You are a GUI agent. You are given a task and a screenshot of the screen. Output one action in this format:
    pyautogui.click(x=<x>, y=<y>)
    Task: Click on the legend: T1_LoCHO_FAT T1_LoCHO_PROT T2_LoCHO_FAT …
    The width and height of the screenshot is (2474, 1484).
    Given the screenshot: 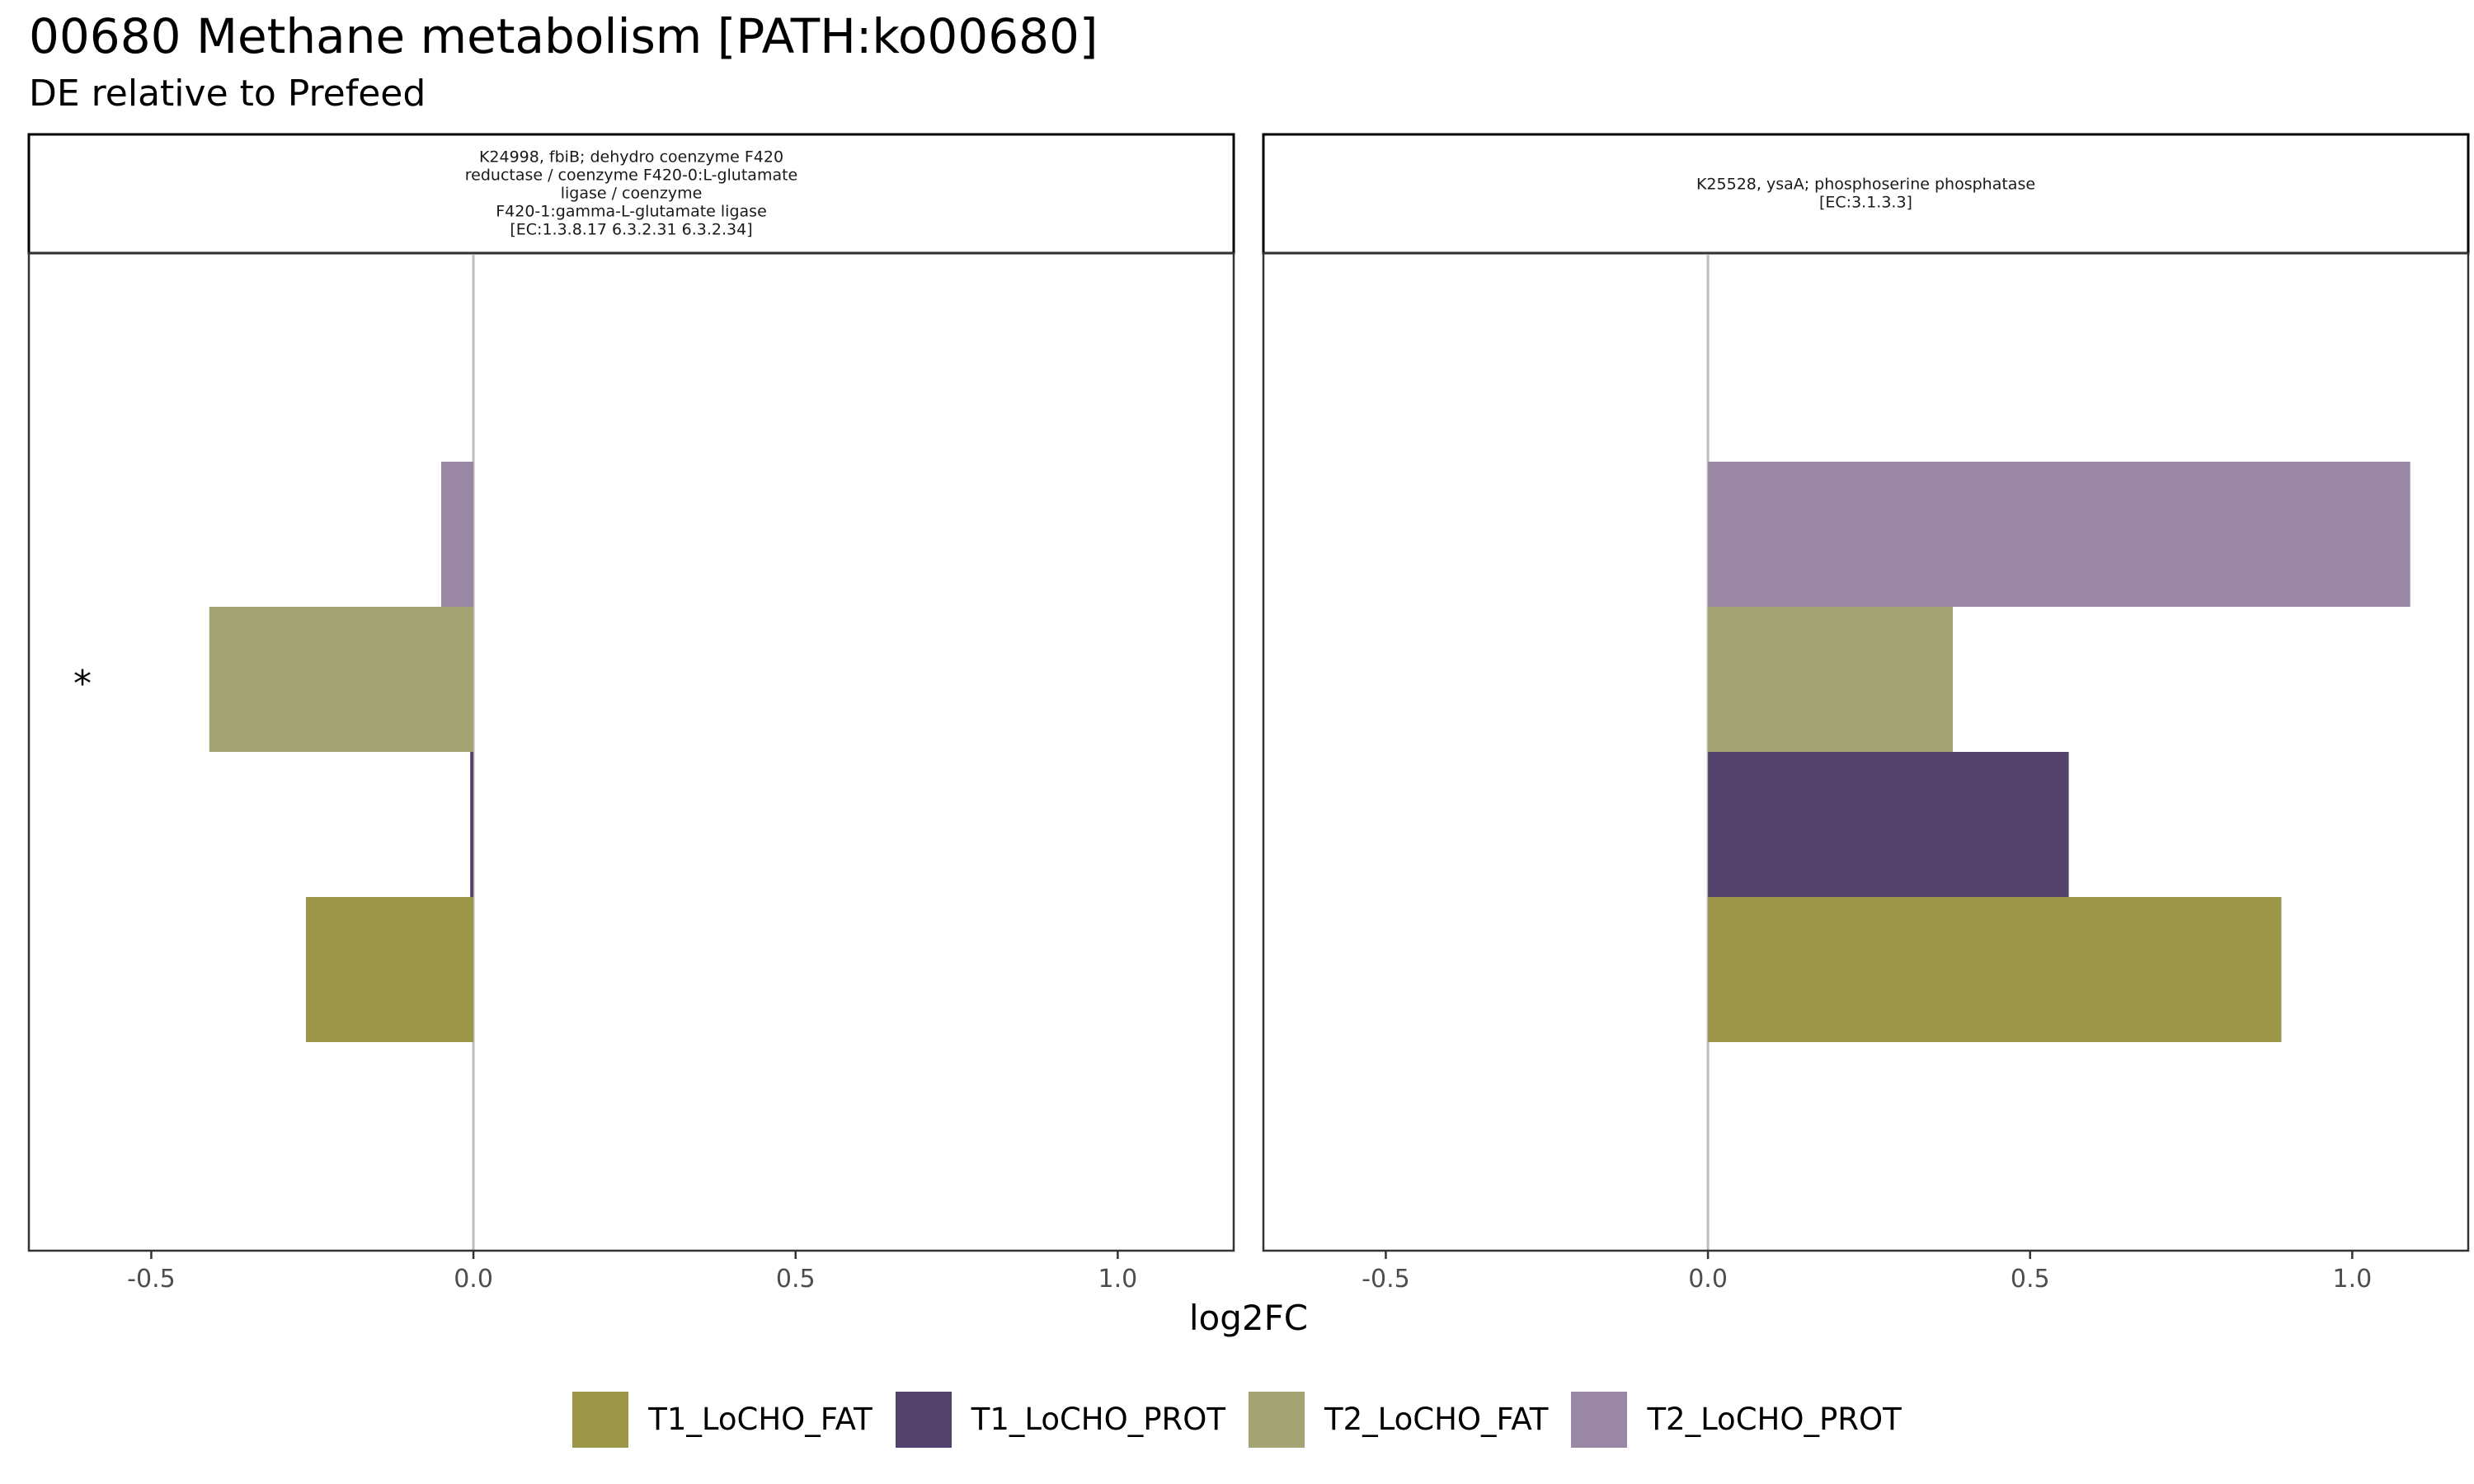 What is the action you would take?
    pyautogui.click(x=1237, y=1420)
    